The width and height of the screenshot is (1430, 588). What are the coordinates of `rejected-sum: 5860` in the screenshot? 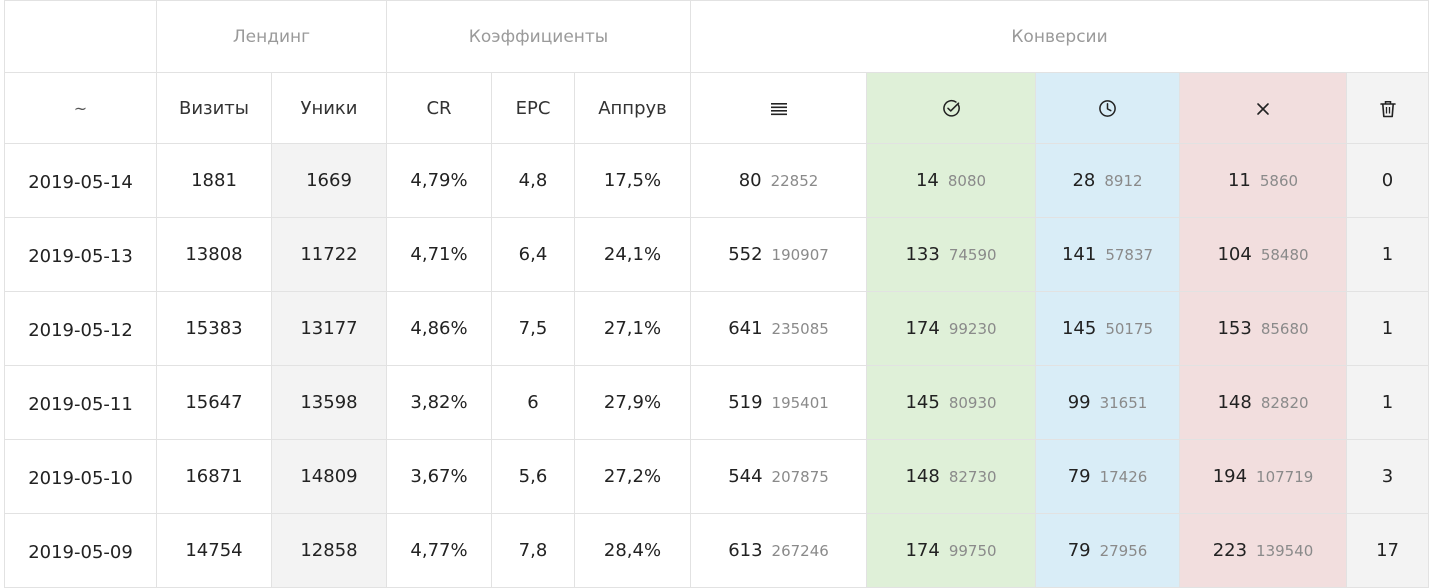 It's located at (1279, 181).